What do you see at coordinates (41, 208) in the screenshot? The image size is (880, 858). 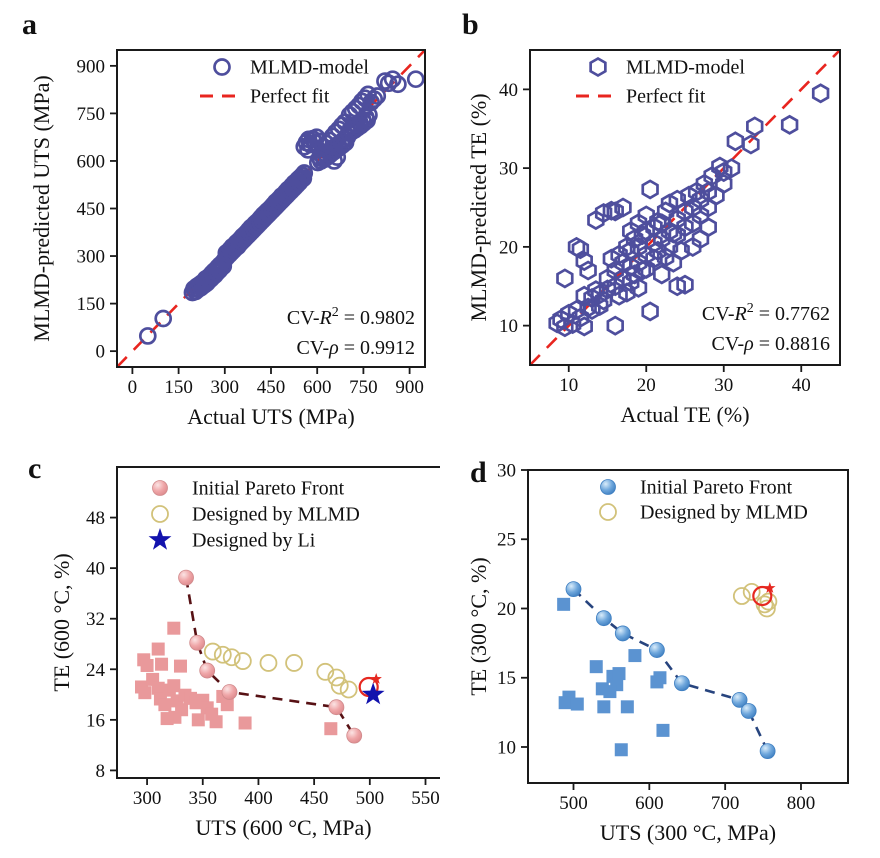 I see `svg-text: MLMD-predicted UTS (MPa)` at bounding box center [41, 208].